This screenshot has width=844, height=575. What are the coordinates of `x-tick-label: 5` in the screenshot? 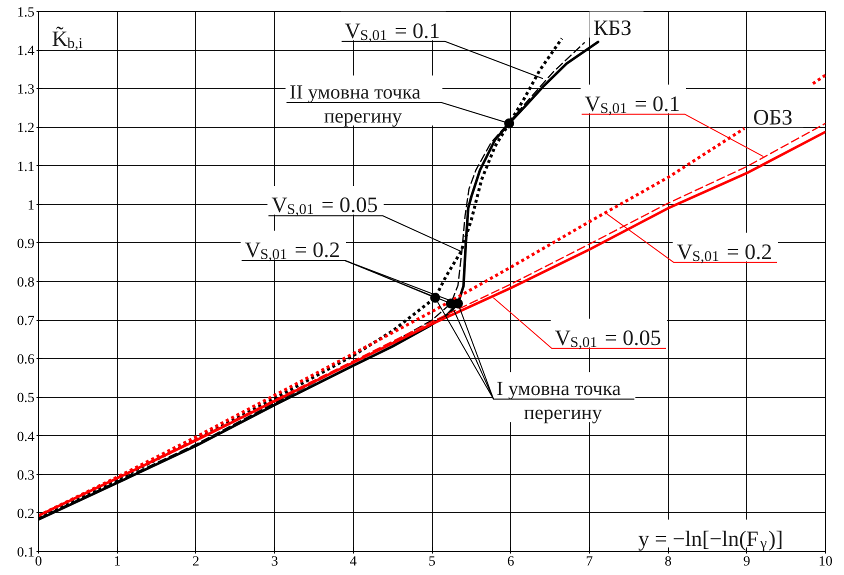 It's located at (432, 562).